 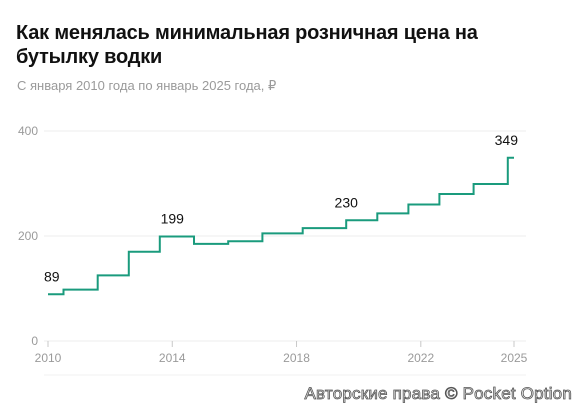 I want to click on x-tick-label: 2022, so click(x=420, y=358).